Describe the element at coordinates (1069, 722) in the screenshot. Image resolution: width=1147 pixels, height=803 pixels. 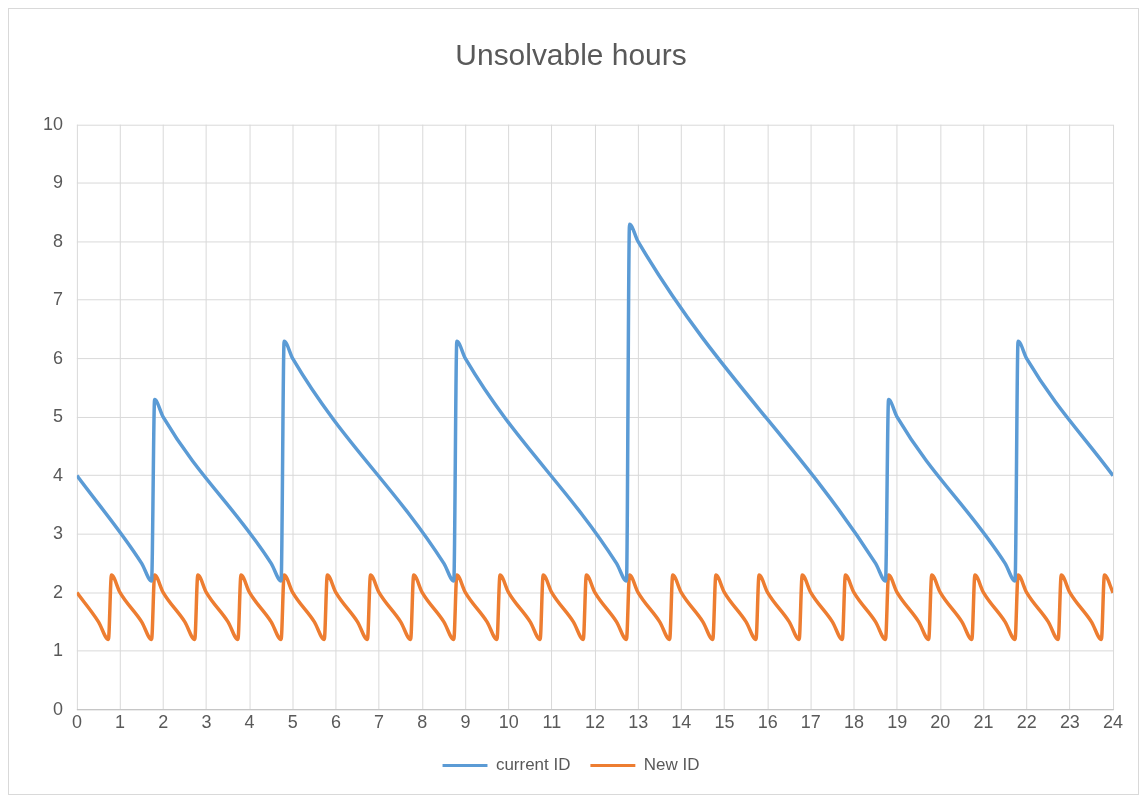
I see `x-tick-label: 23` at that location.